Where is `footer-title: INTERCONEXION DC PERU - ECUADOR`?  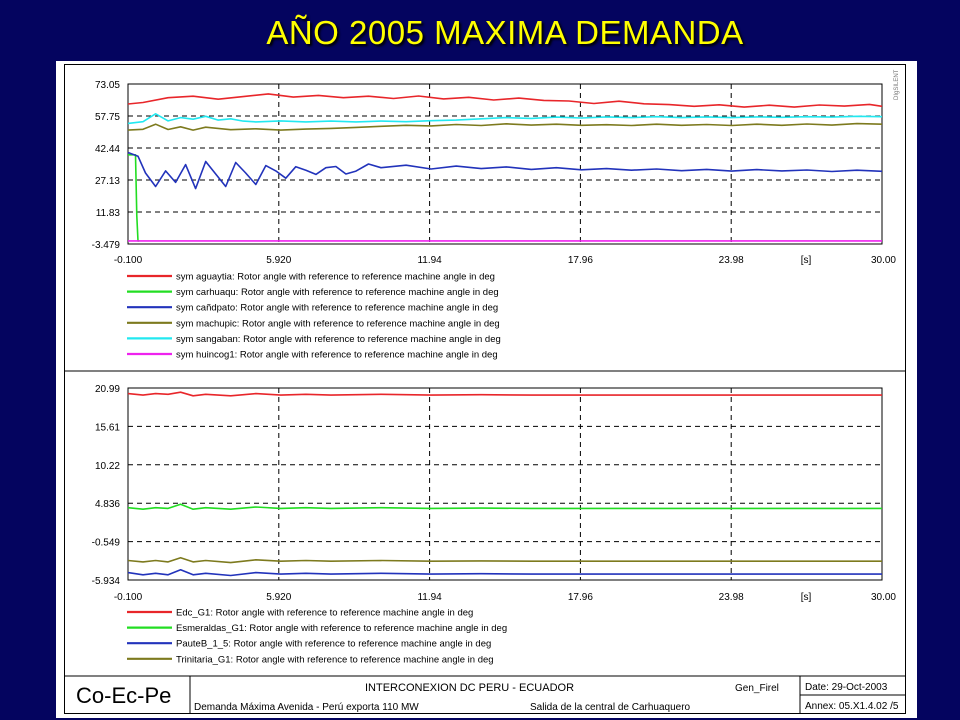 footer-title: INTERCONEXION DC PERU - ECUADOR is located at coordinates (469, 688).